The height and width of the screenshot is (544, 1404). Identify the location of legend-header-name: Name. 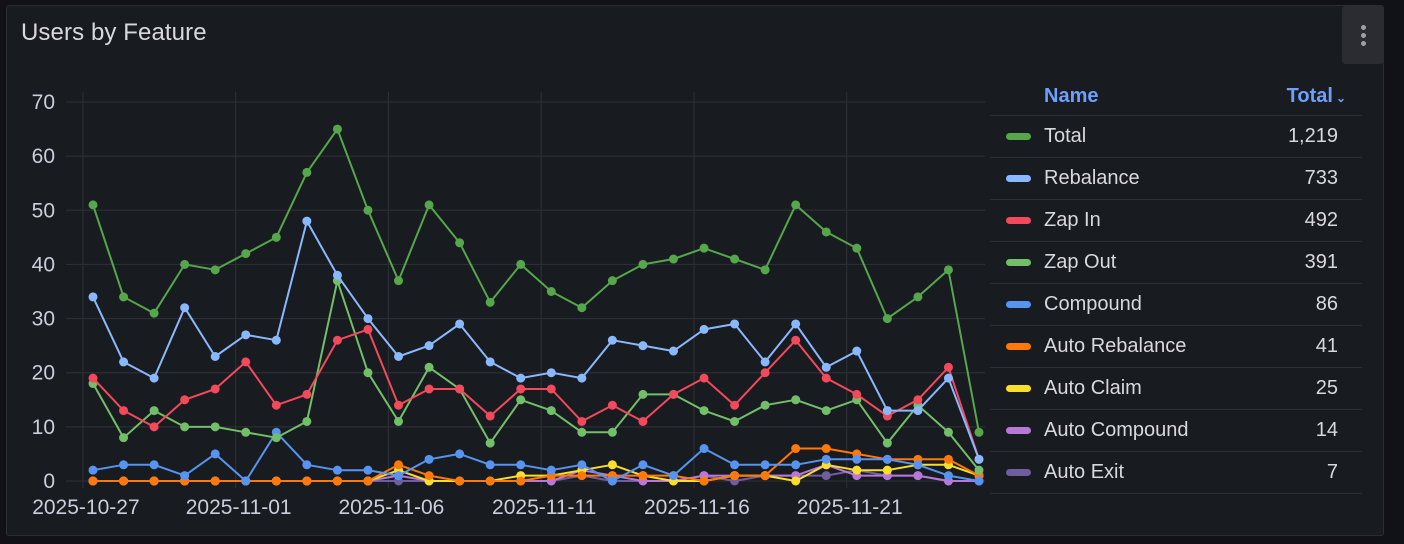
(1071, 95).